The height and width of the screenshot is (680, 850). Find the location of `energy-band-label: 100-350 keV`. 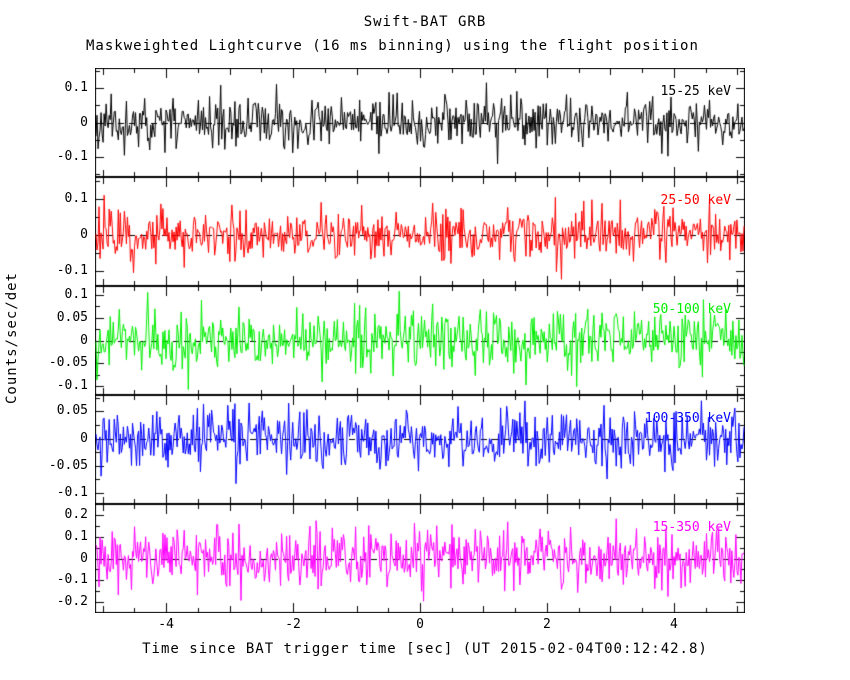

energy-band-label: 100-350 keV is located at coordinates (687, 418).